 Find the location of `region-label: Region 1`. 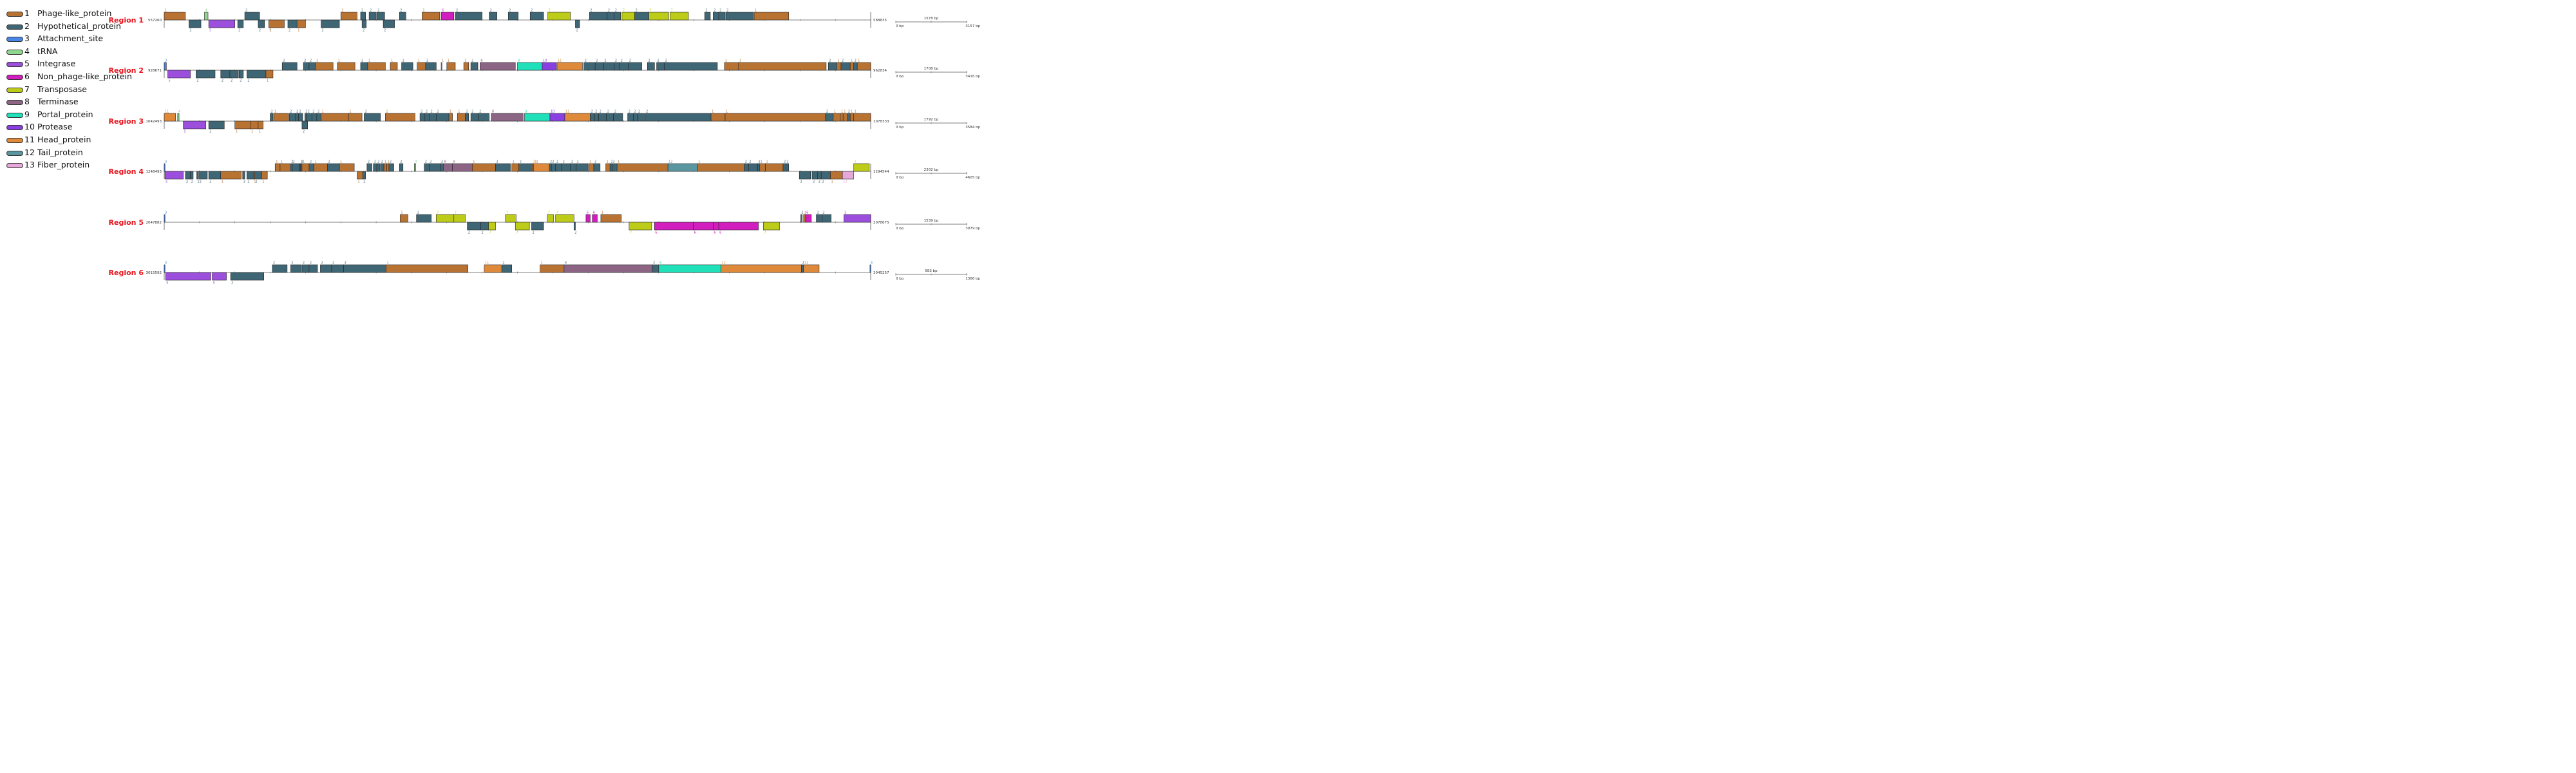

region-label: Region 1 is located at coordinates (127, 20).